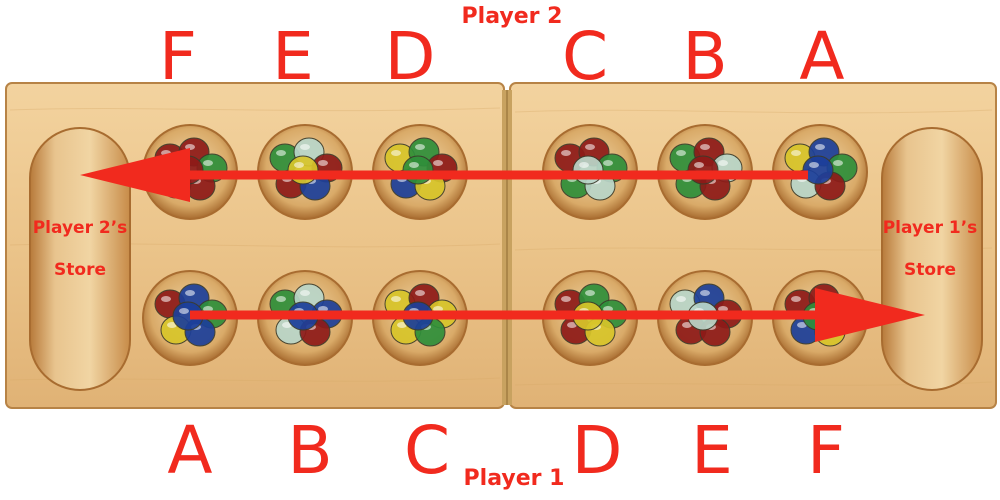  I want to click on player-2-label: Player 2, so click(512, 16).